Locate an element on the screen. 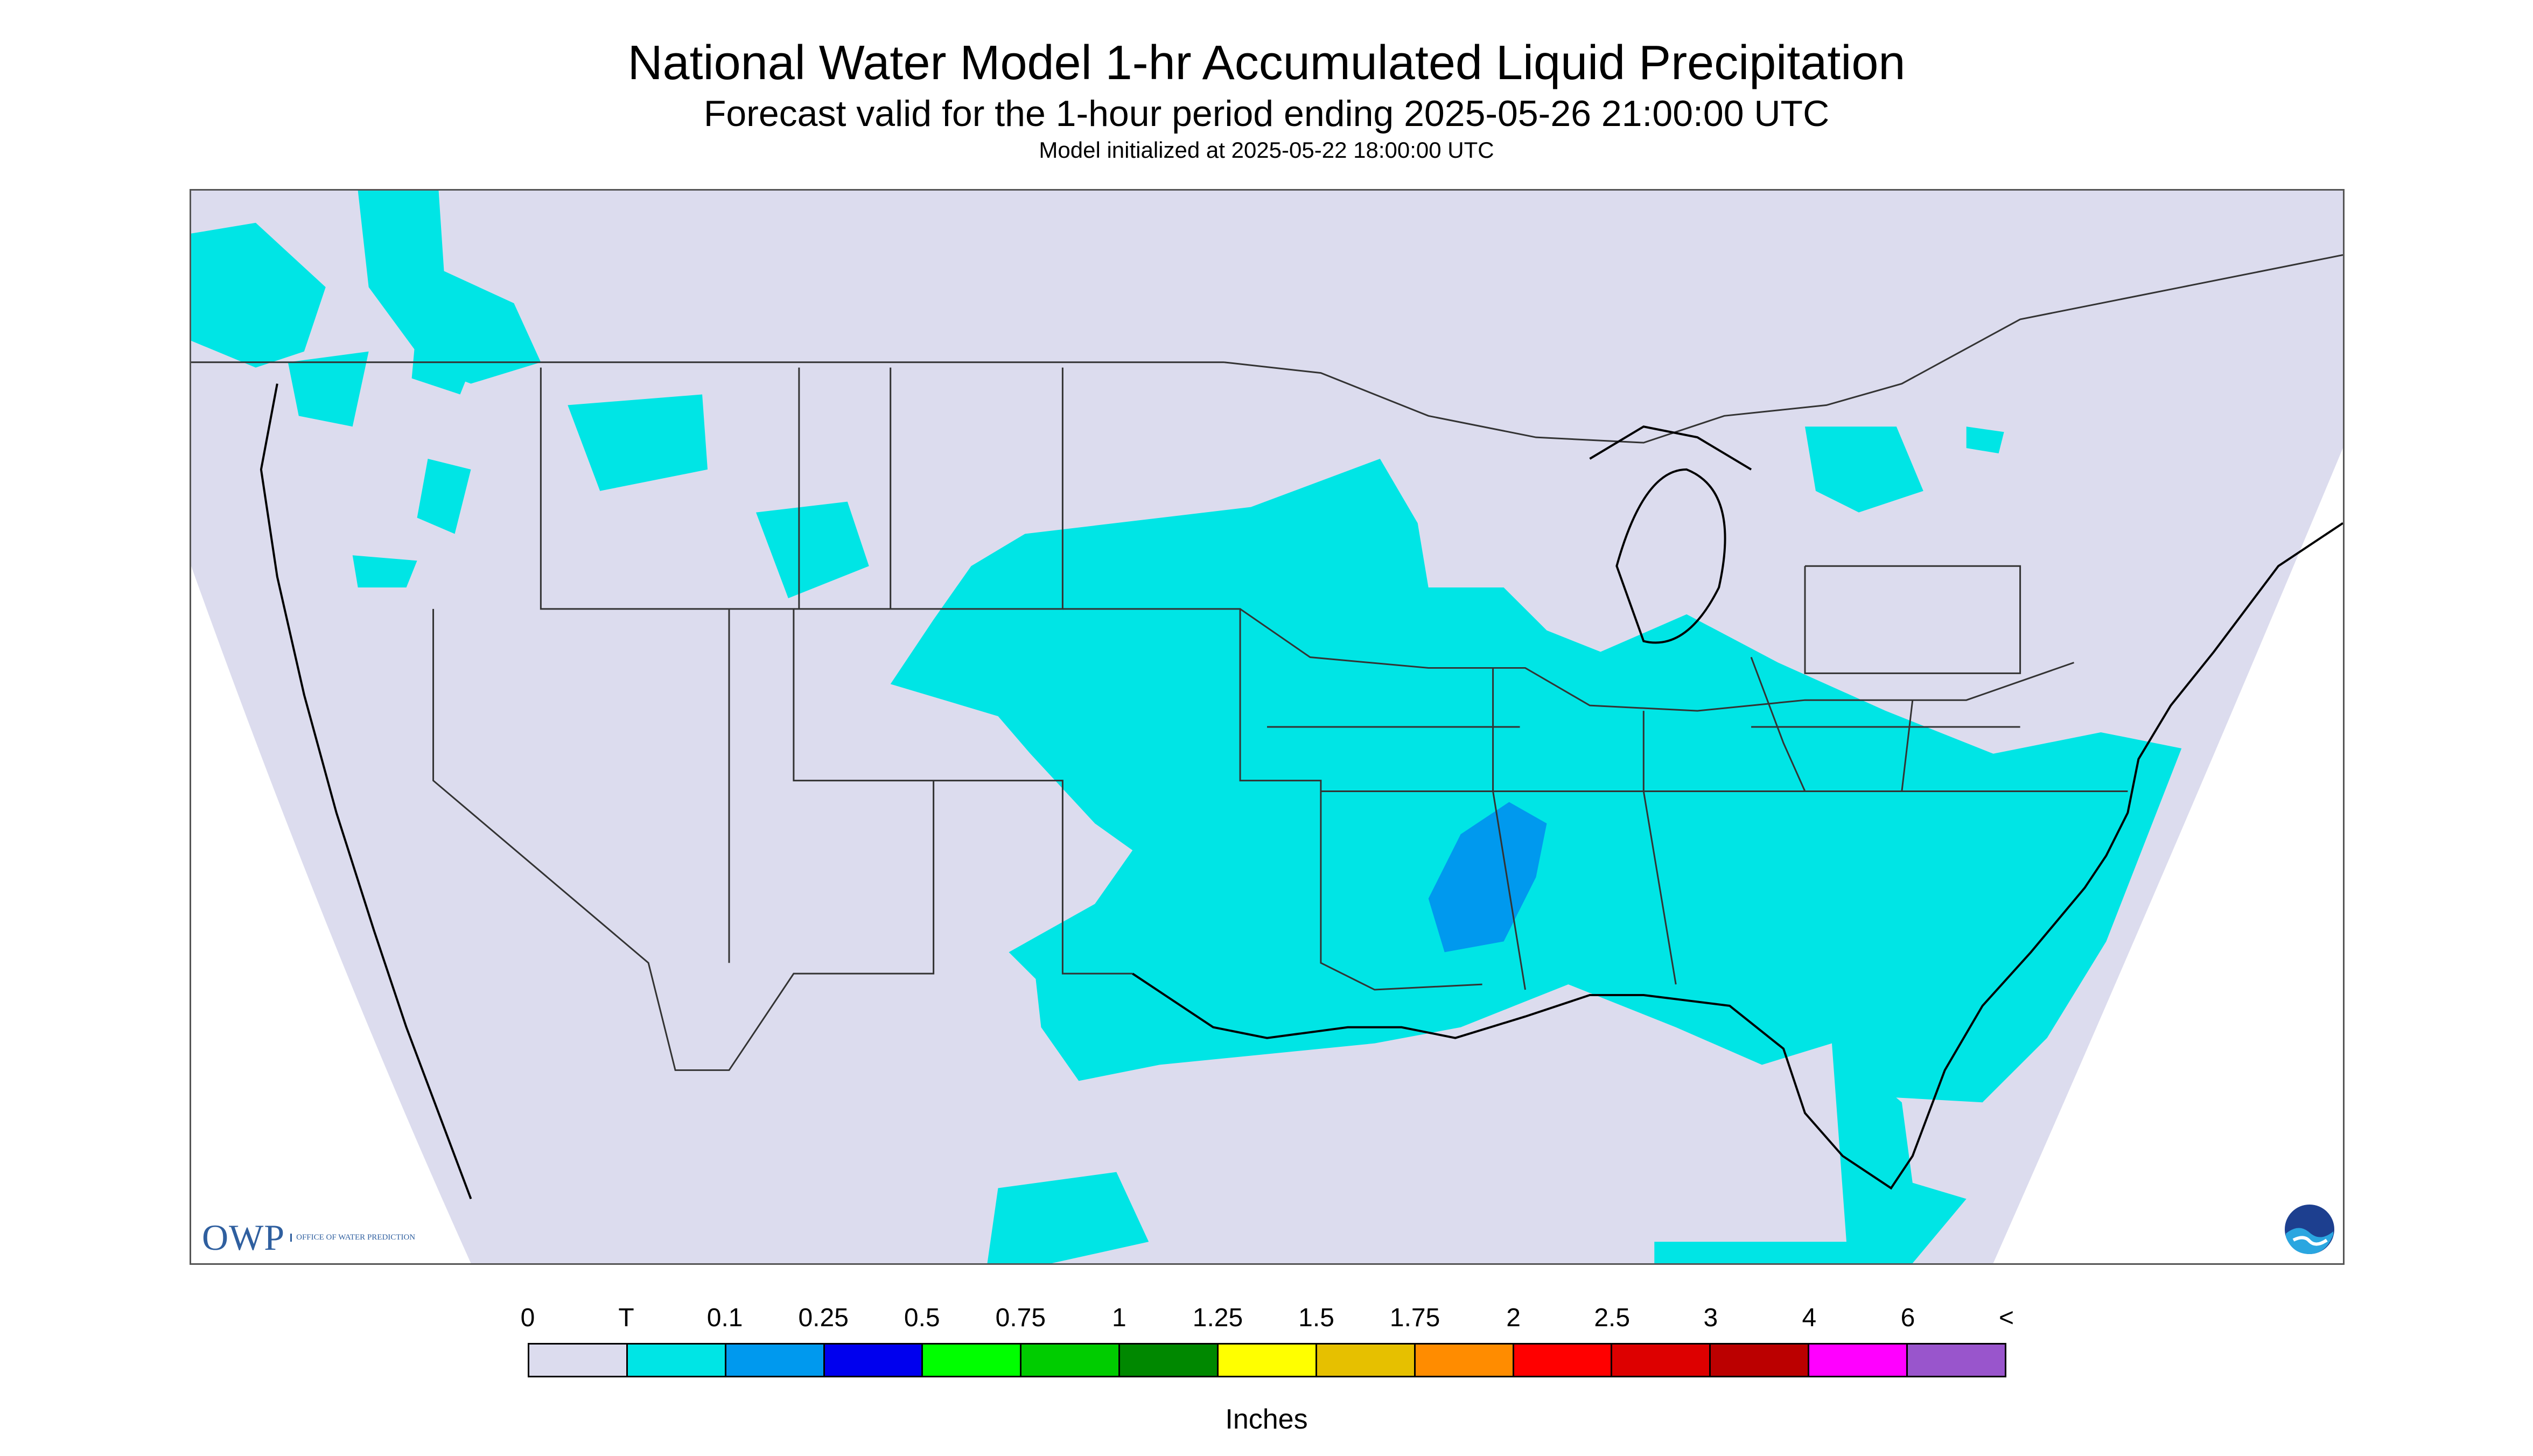 The image size is (2533, 1456). noaa-logo is located at coordinates (2309, 1230).